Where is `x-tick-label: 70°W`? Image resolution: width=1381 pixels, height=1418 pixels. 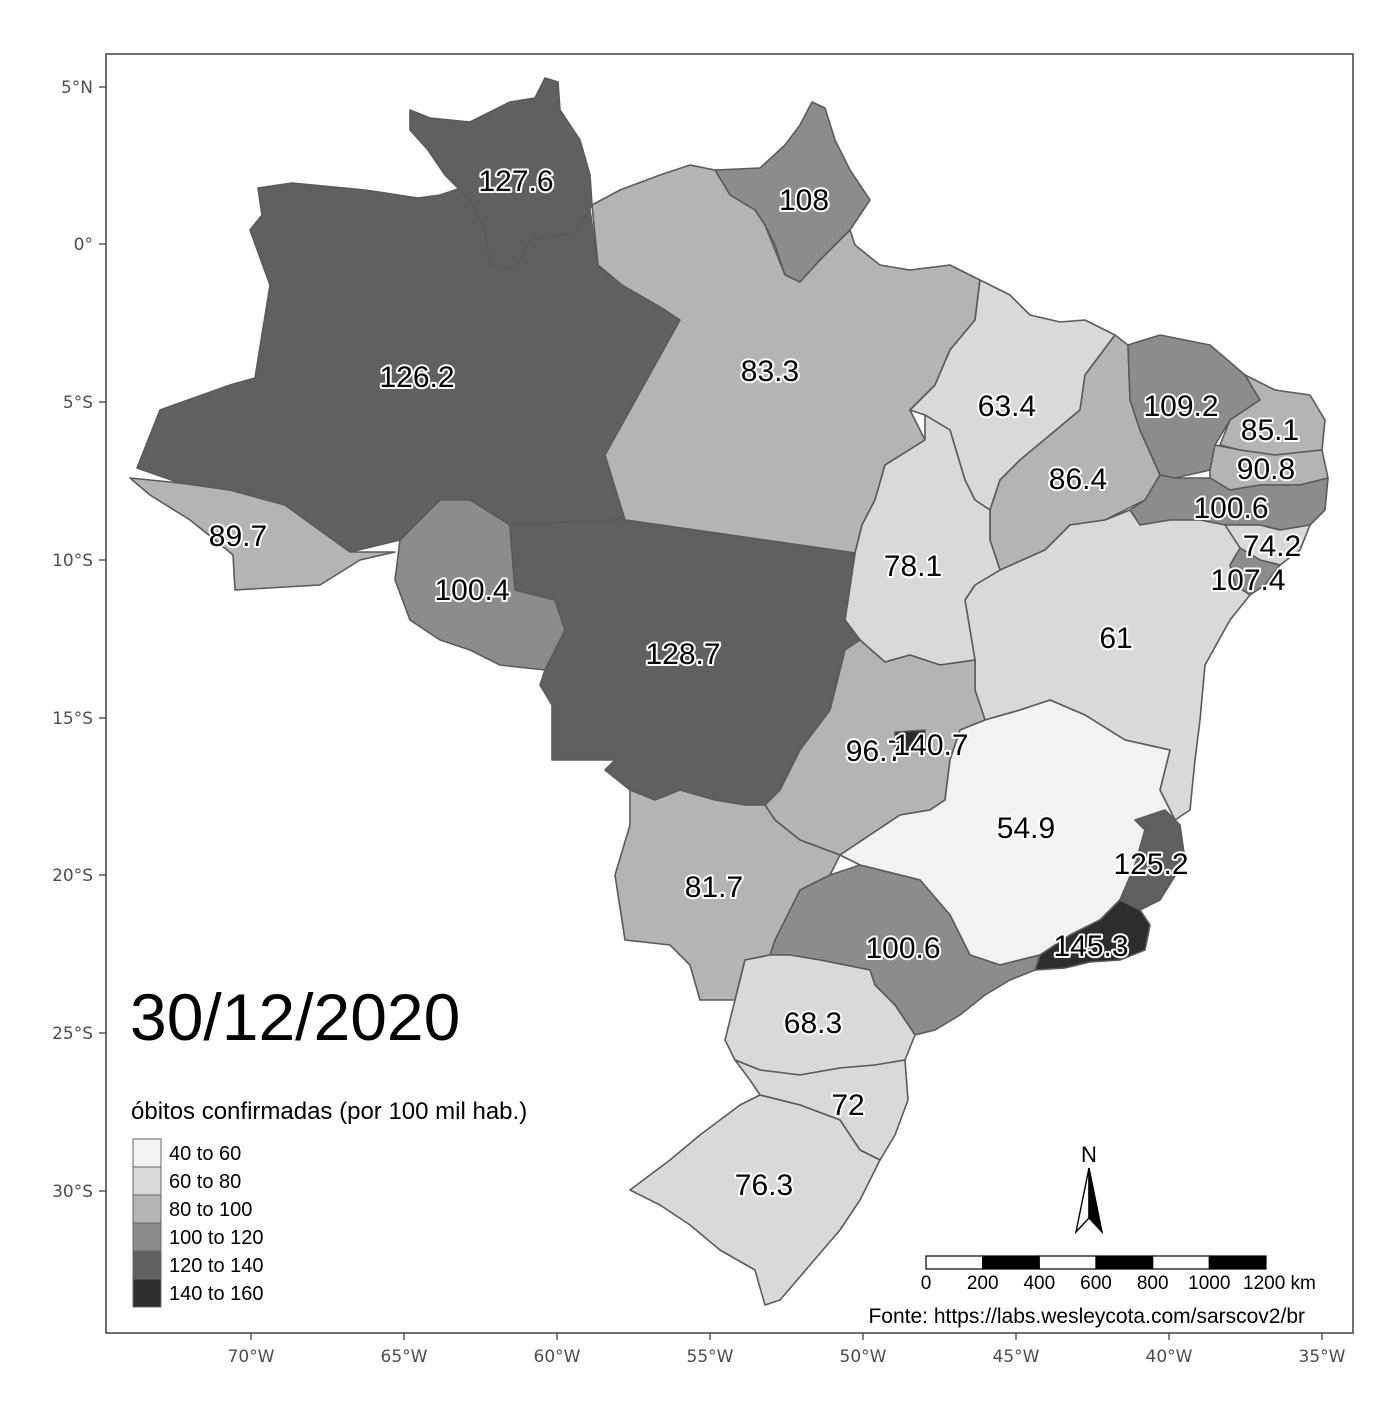 x-tick-label: 70°W is located at coordinates (251, 1357).